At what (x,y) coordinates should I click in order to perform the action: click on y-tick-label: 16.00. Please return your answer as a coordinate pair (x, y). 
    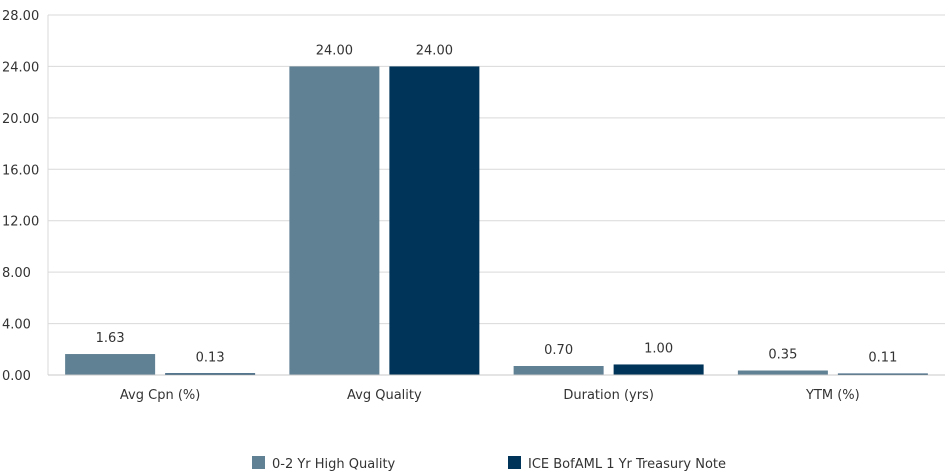
    Looking at the image, I should click on (20, 170).